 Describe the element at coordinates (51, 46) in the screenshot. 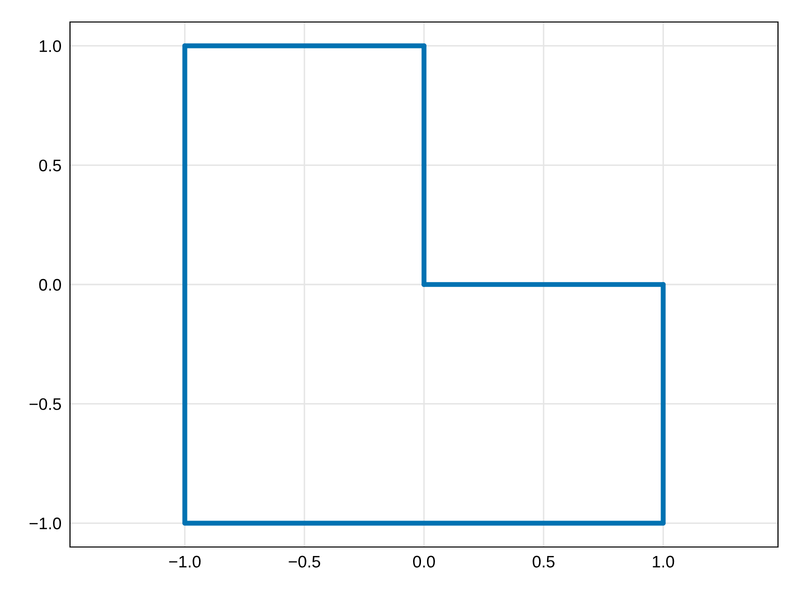

I see `y-tick-label: 1.0` at that location.